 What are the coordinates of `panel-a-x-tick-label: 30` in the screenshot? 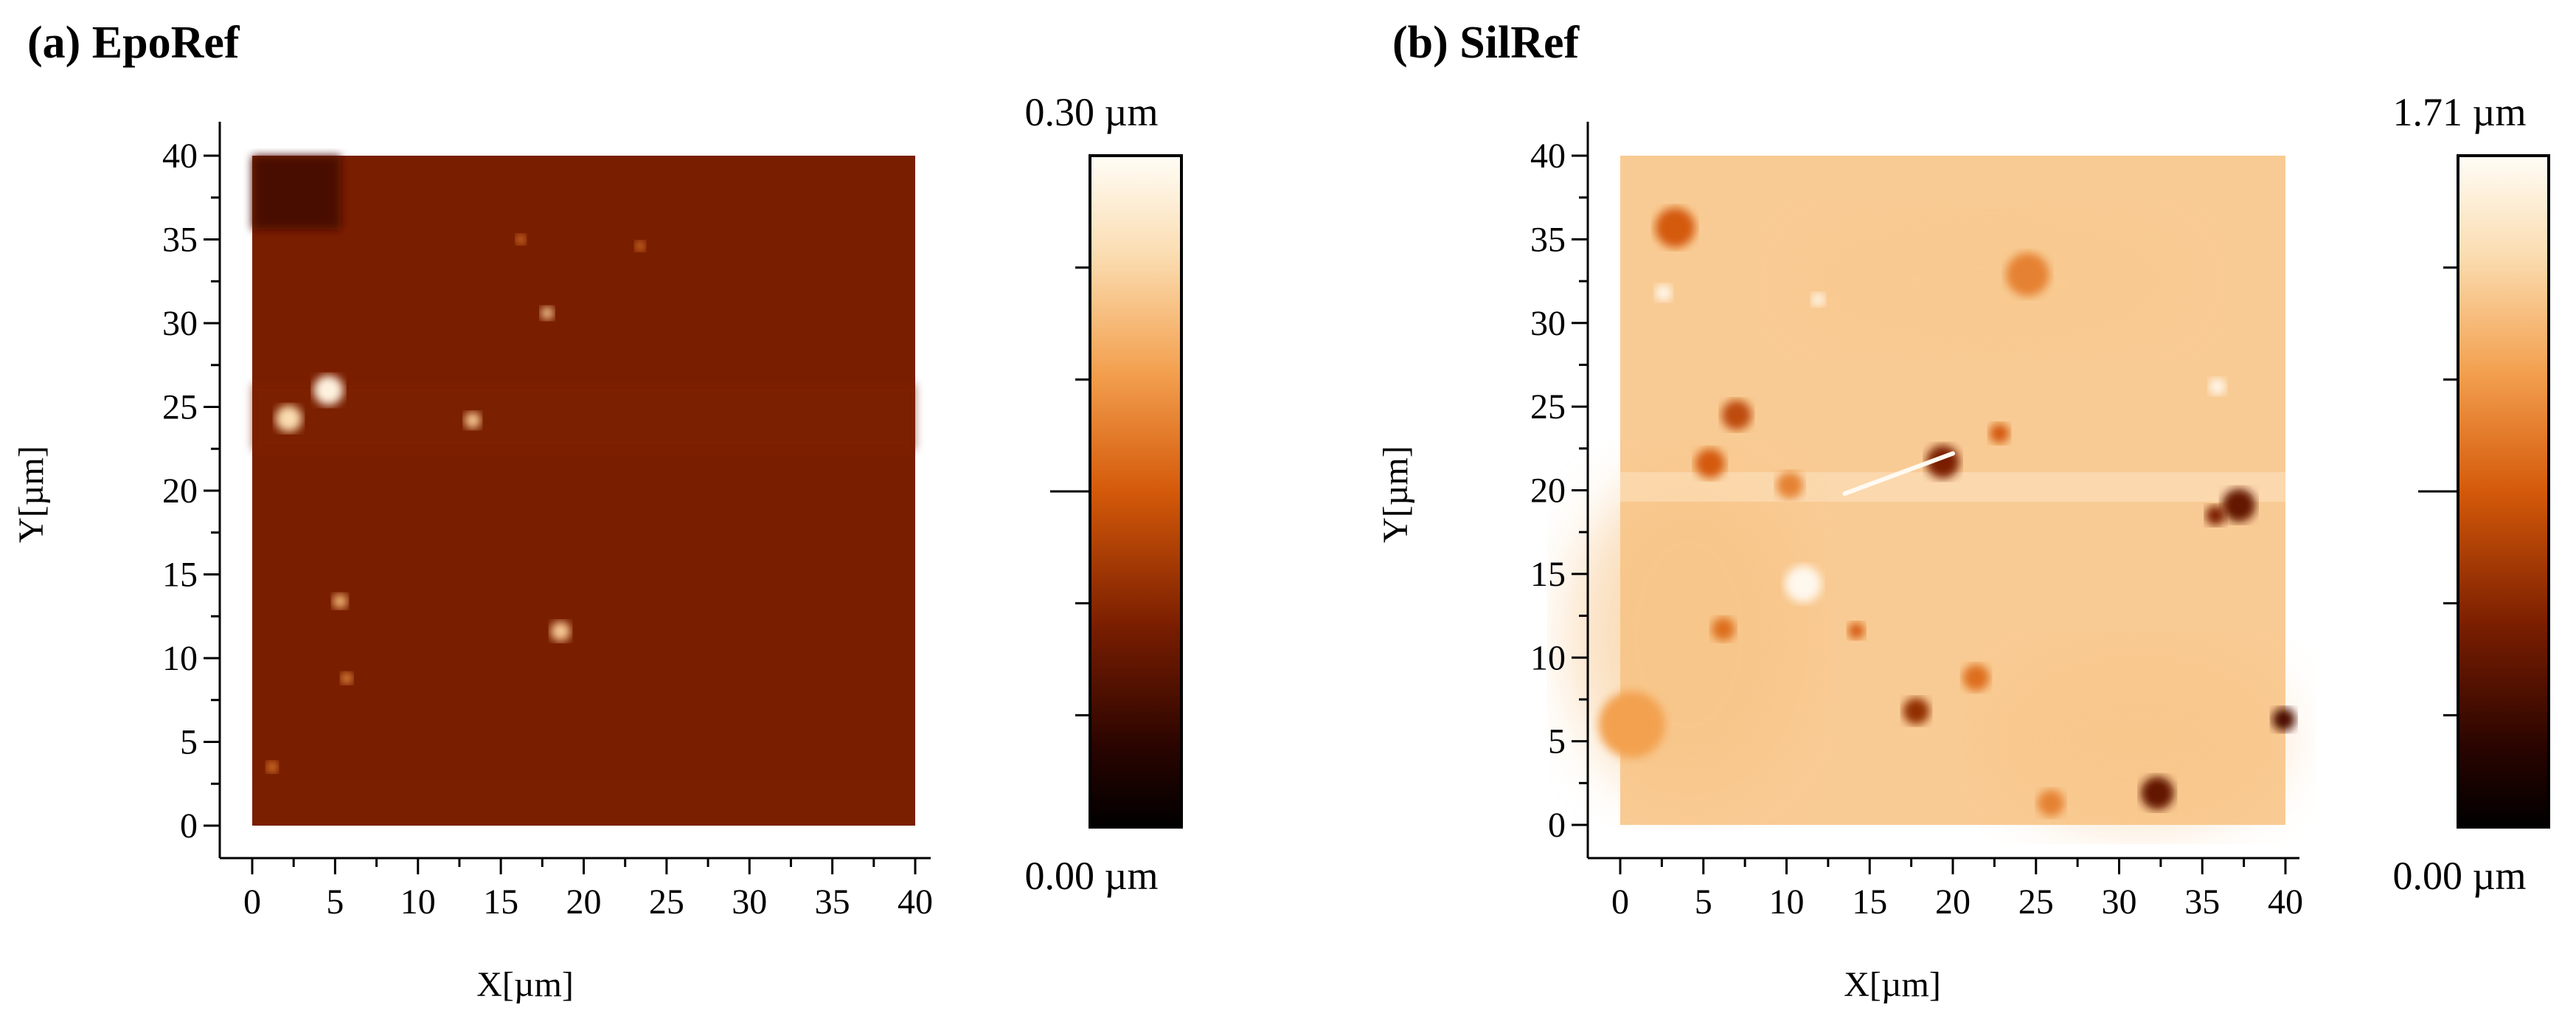 It's located at (749, 902).